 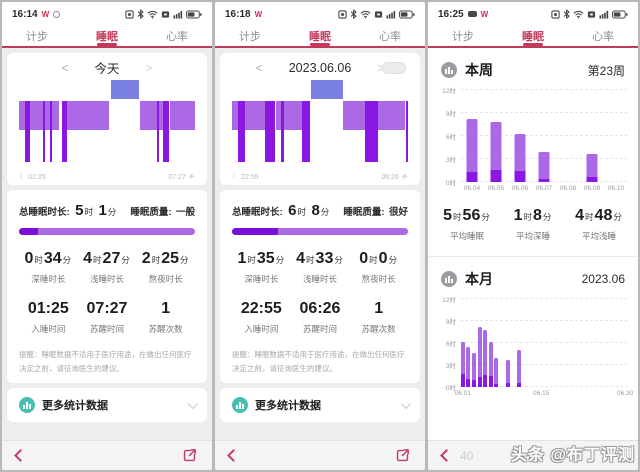 I want to click on battery-icon, so click(x=620, y=14).